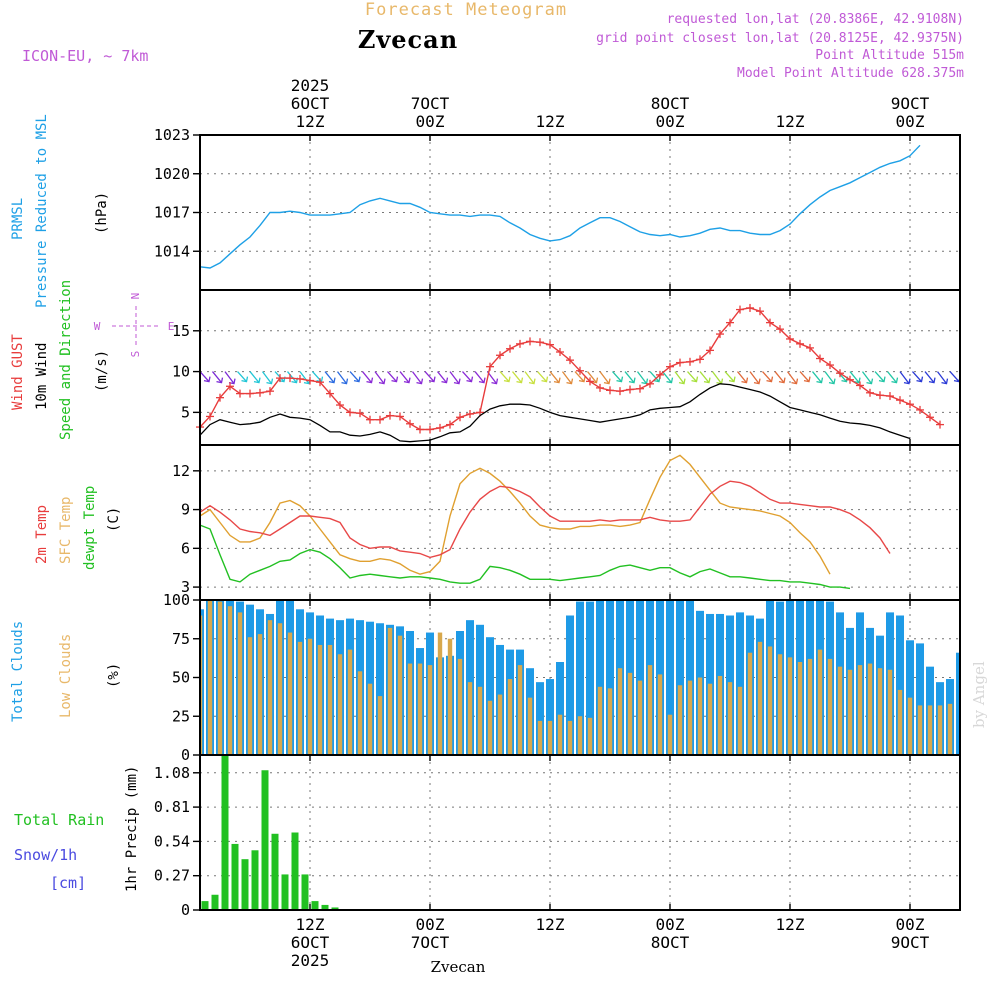 The image size is (1000, 1000). Describe the element at coordinates (185, 548) in the screenshot. I see `temp-ytick-label: 6` at that location.